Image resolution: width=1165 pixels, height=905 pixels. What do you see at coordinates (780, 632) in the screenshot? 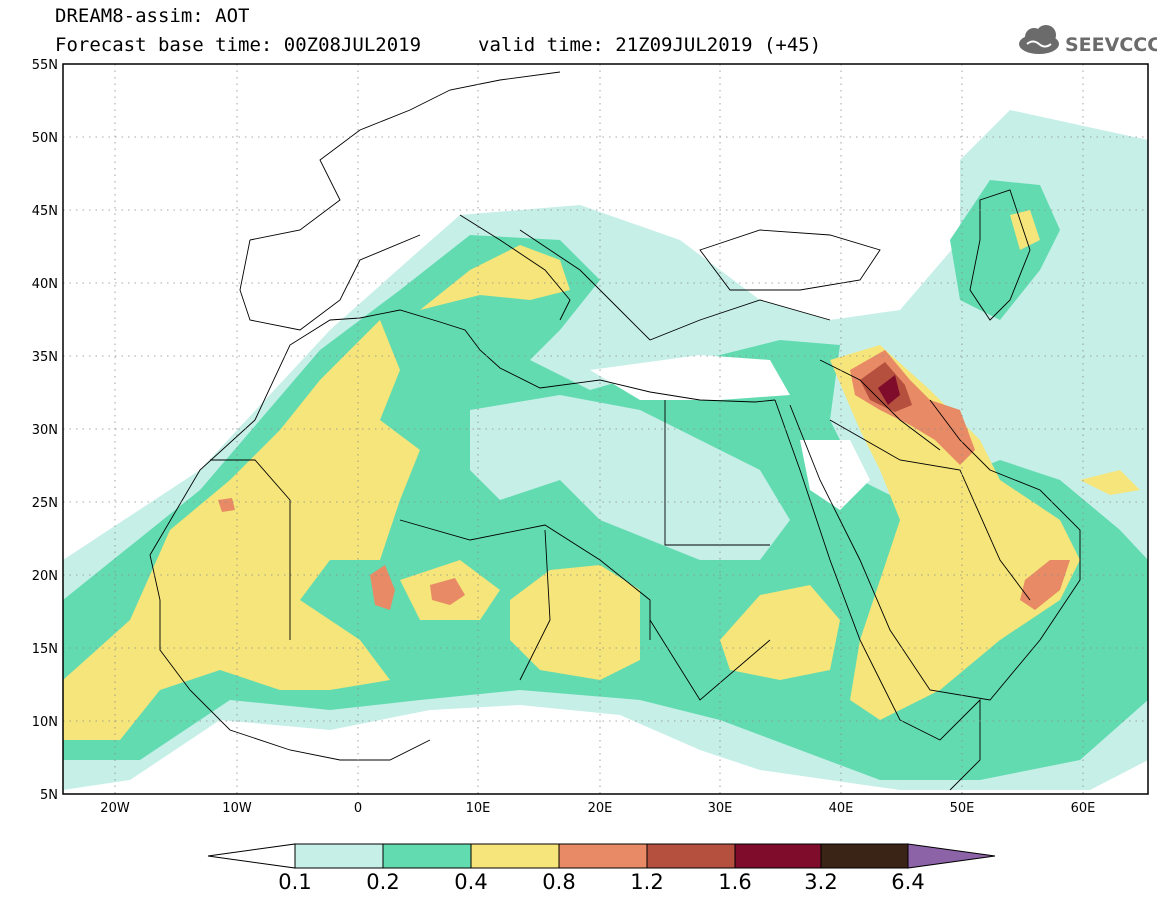
I see `aot-band-0-4-sudan` at bounding box center [780, 632].